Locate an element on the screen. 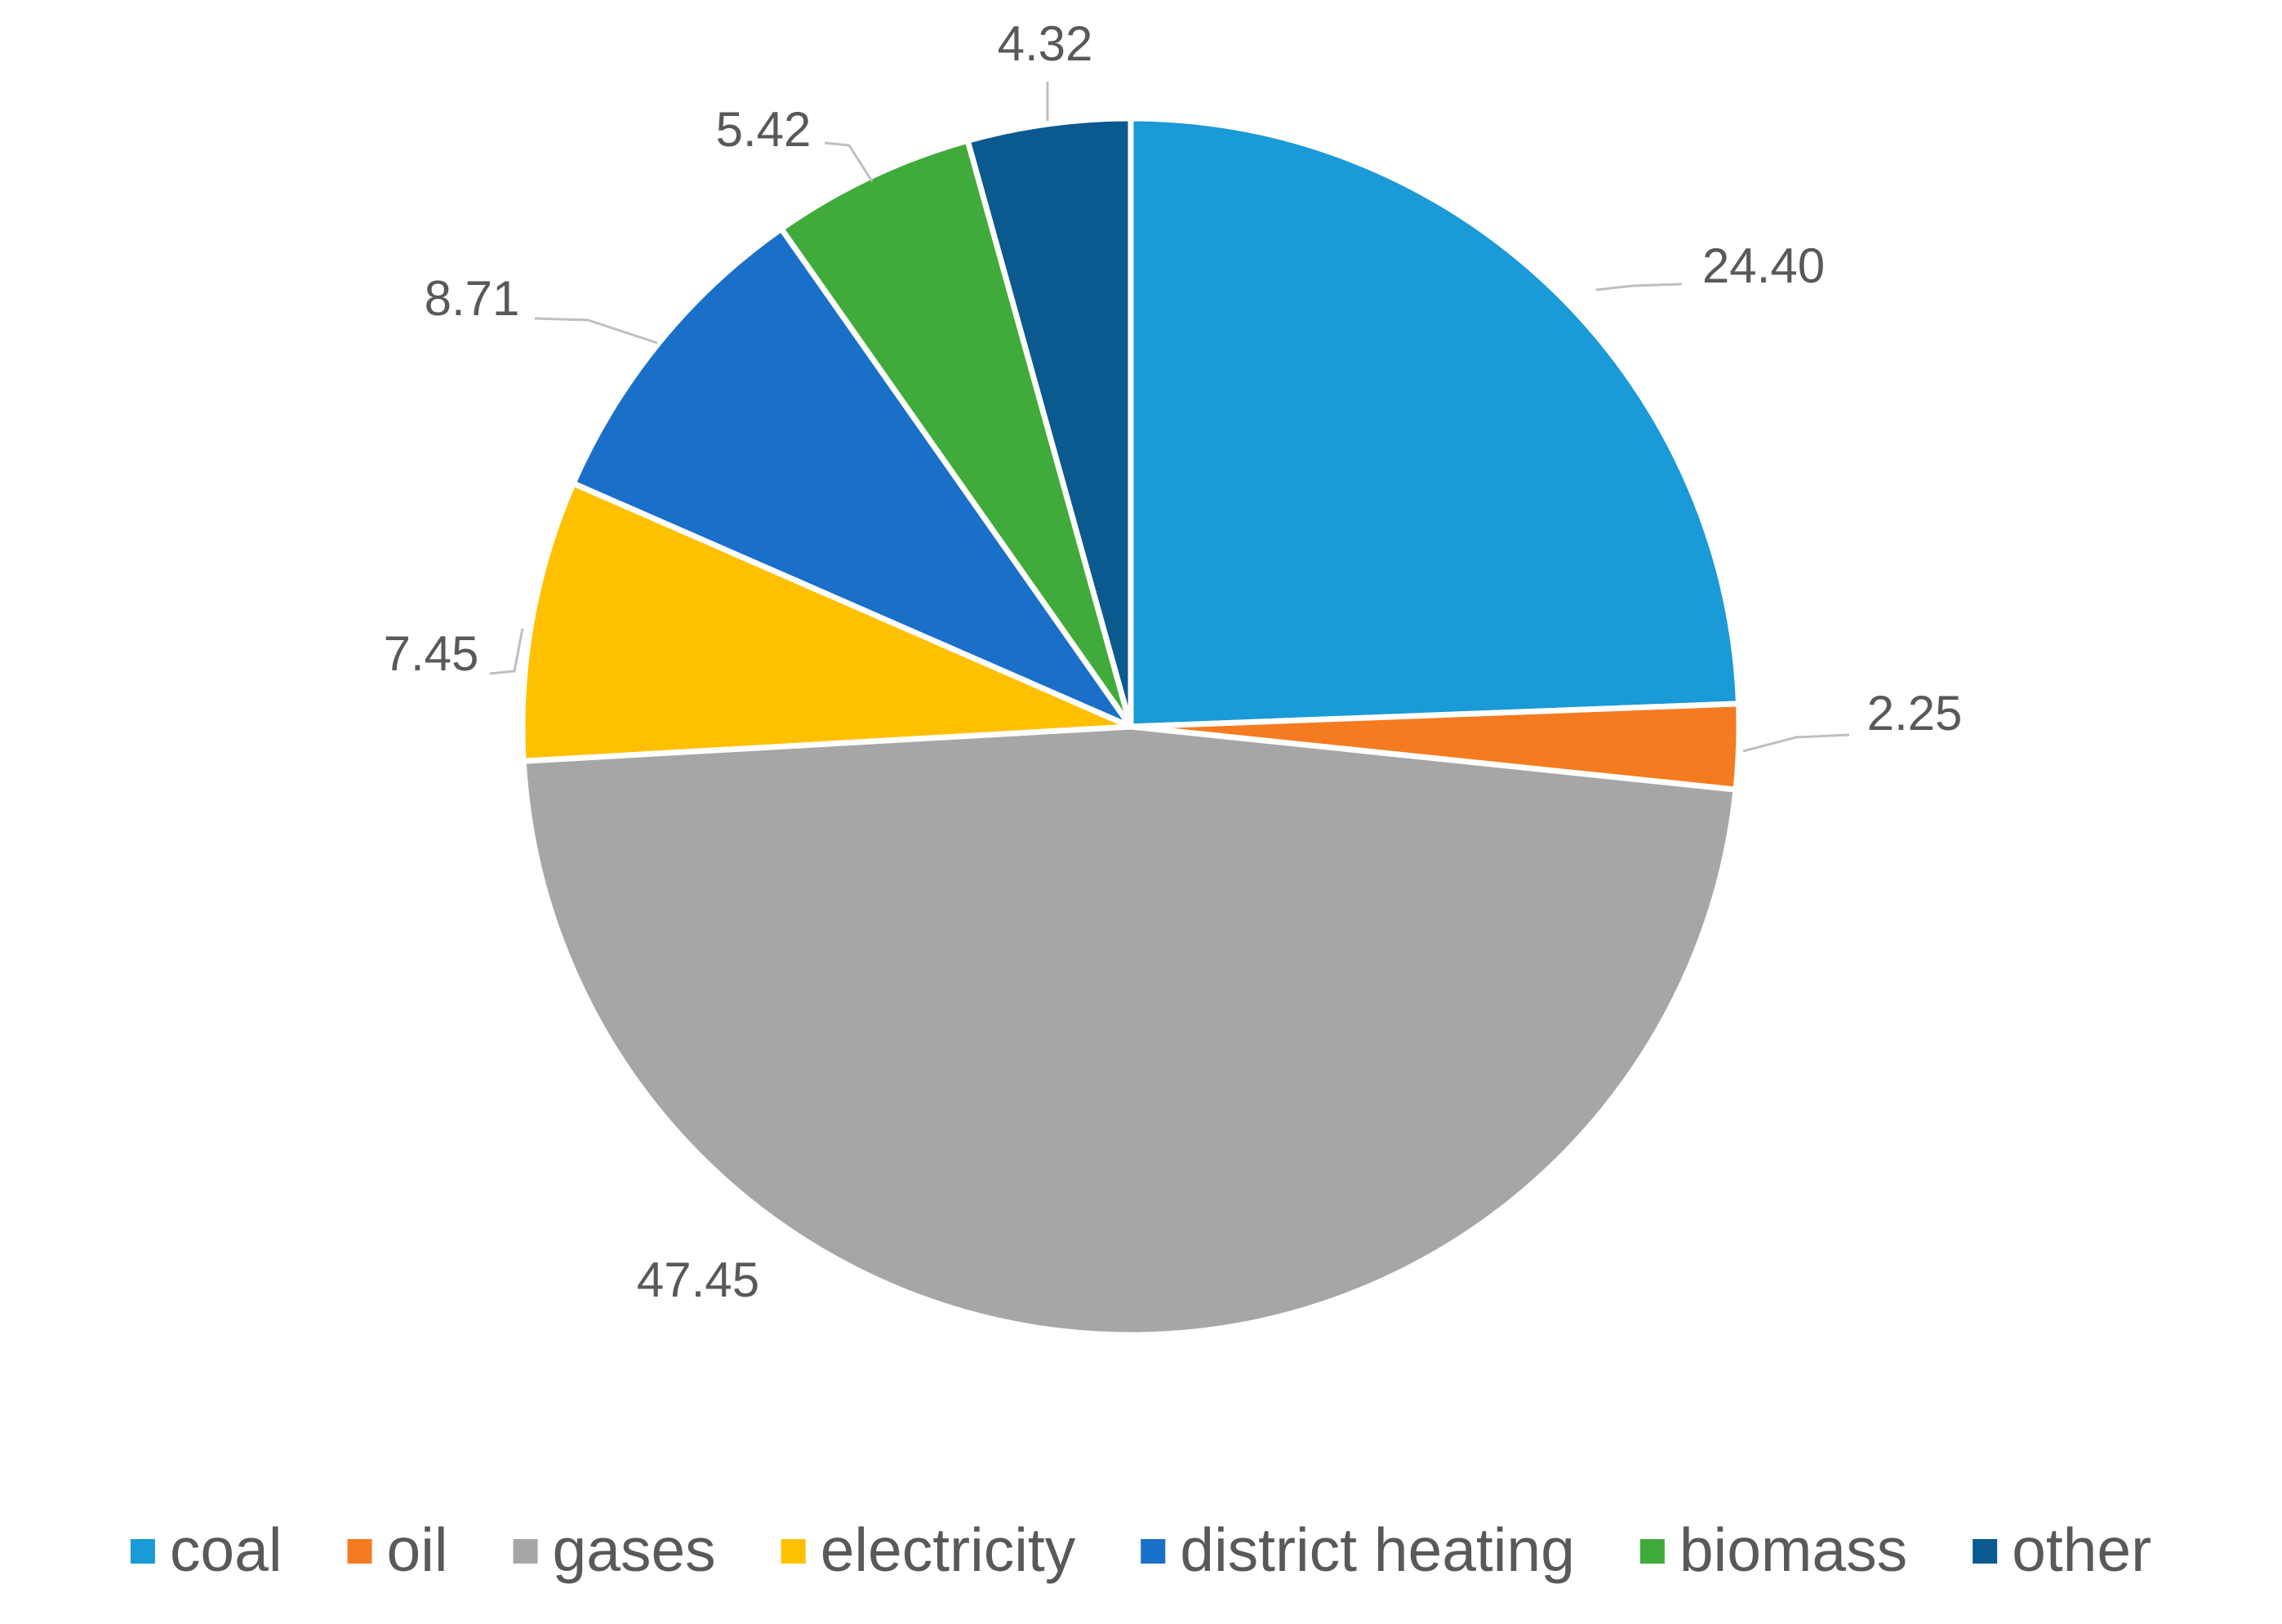 The width and height of the screenshot is (2282, 1624). pie-slice-district-heating is located at coordinates (852, 477).